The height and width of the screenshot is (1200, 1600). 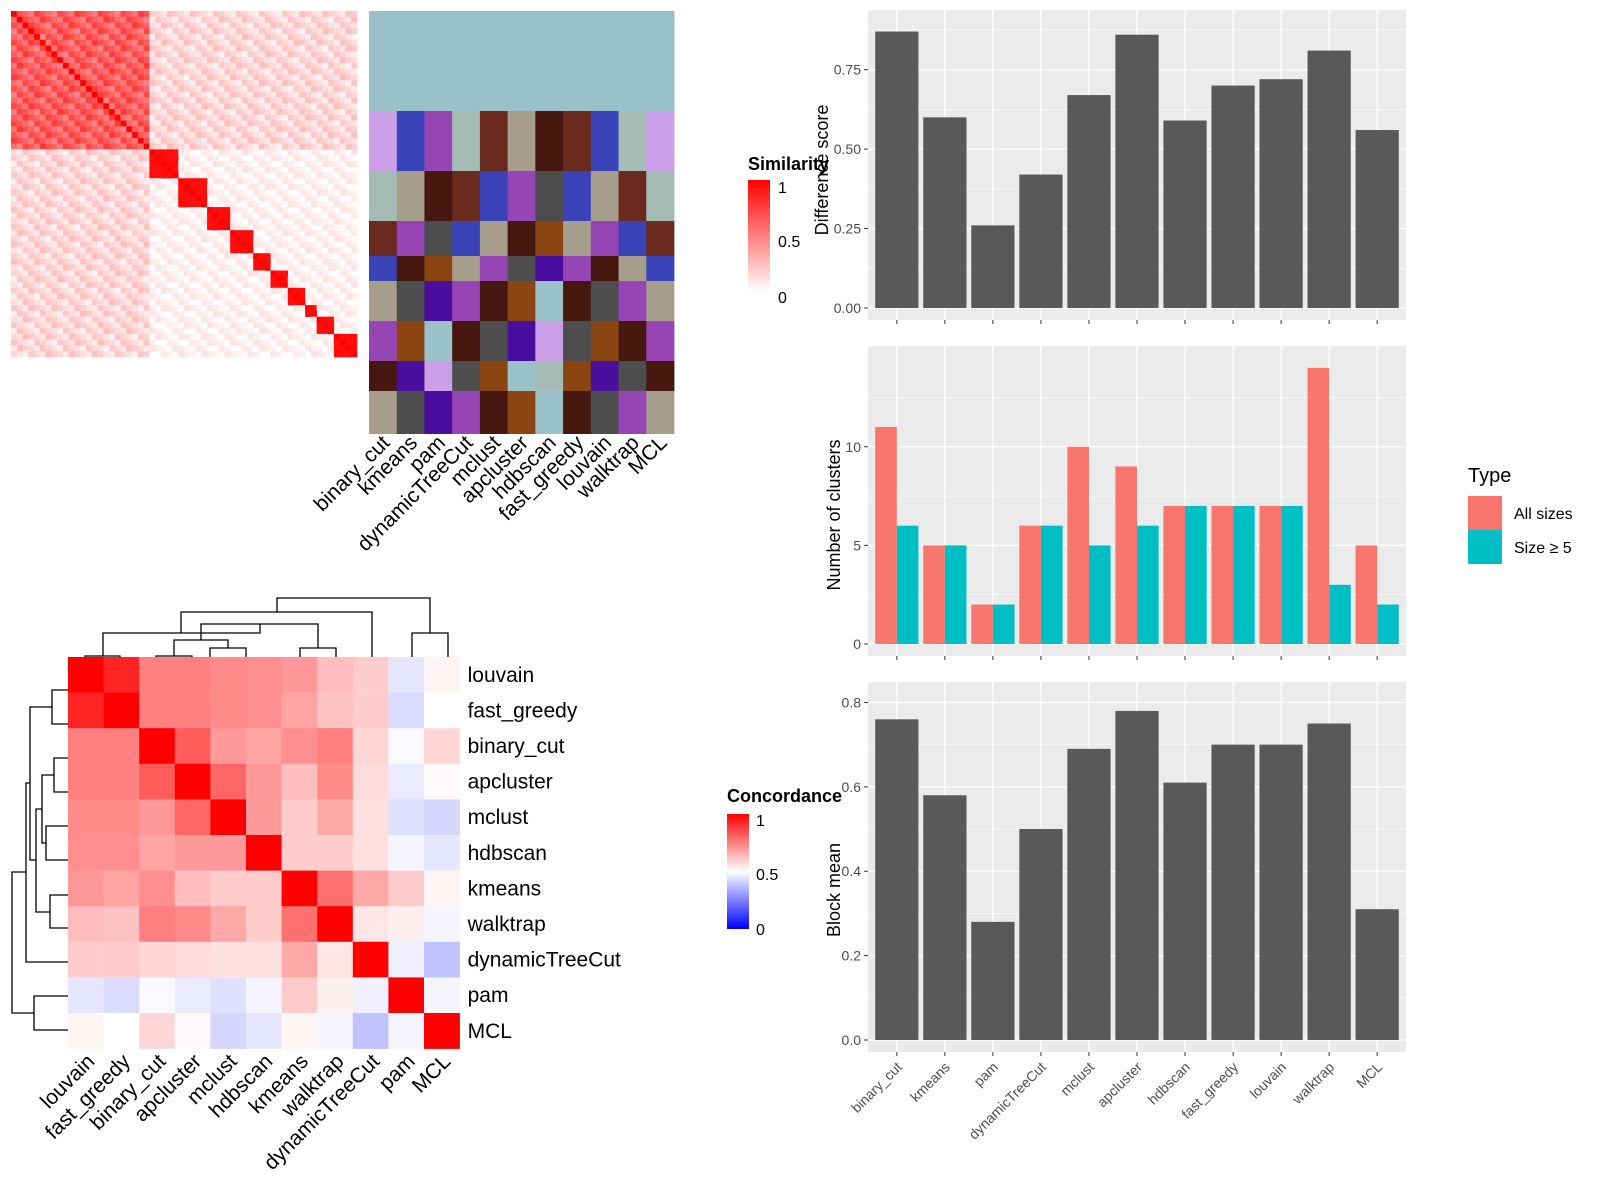 I want to click on difference-score-ylabel: Difference score, so click(x=822, y=170).